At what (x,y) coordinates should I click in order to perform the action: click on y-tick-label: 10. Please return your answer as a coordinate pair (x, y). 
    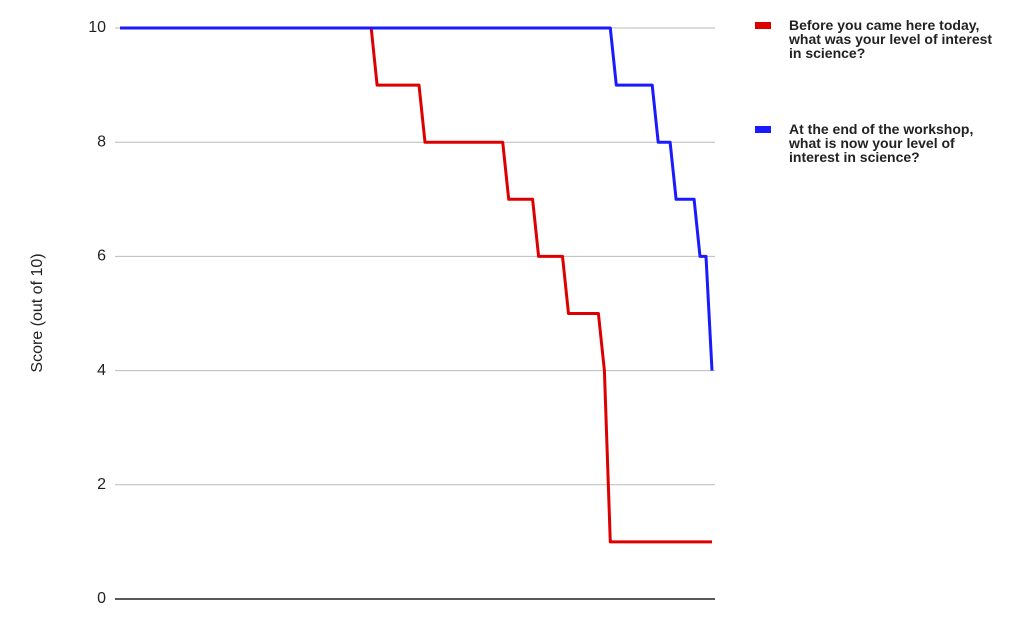
    Looking at the image, I should click on (97, 27).